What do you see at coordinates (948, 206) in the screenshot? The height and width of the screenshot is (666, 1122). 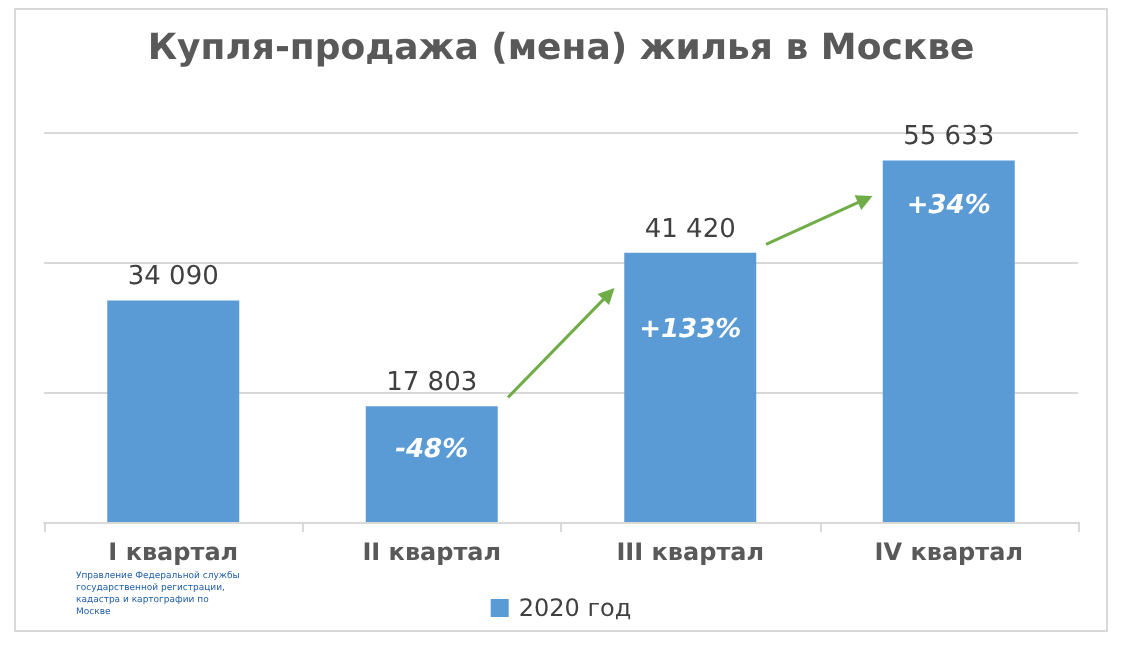 I see `annotation: +34%` at bounding box center [948, 206].